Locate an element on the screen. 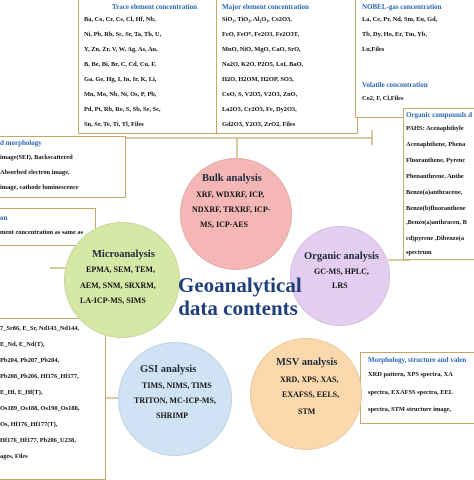  bulk-analysis-title: Bulk analysis is located at coordinates (232, 178).